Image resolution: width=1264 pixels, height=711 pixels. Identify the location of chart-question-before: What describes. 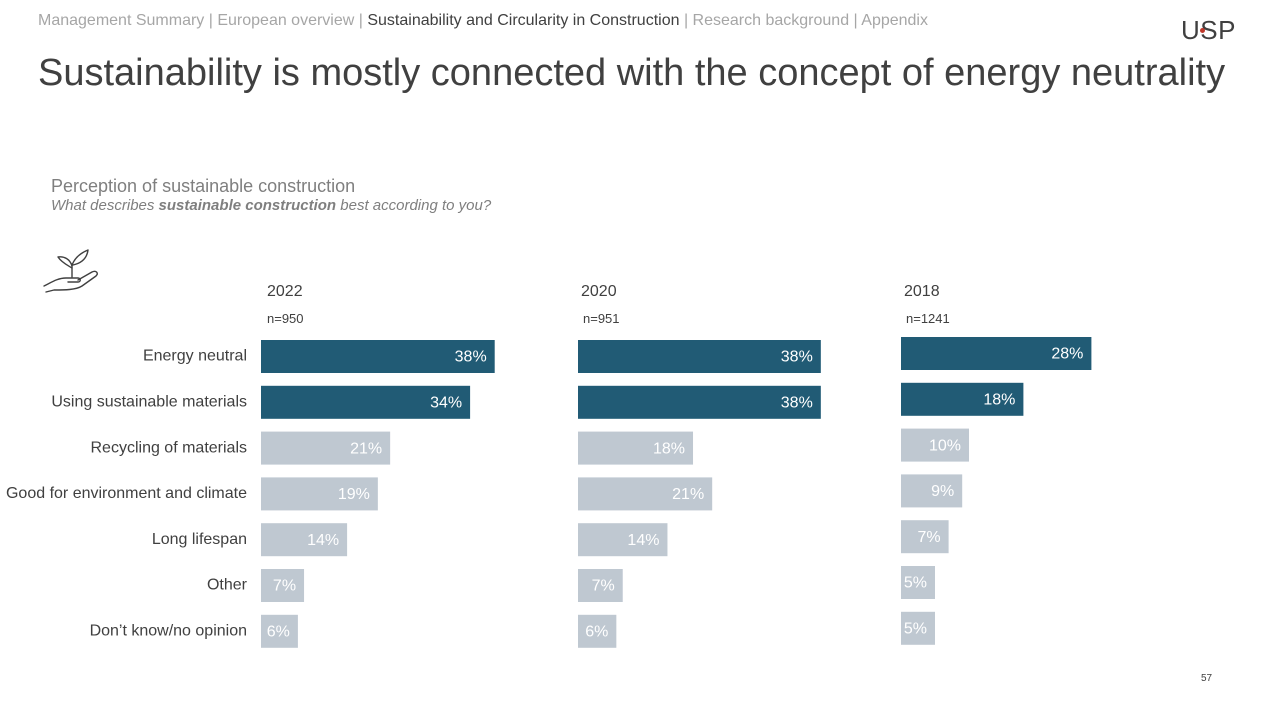
(105, 205).